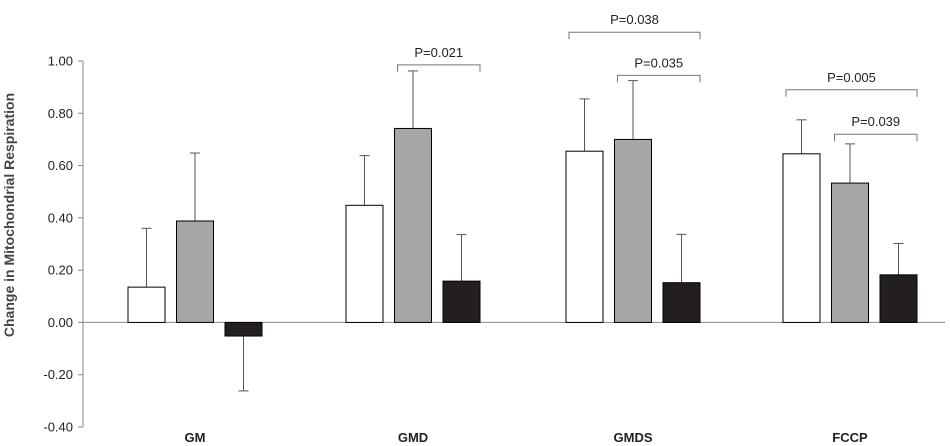  What do you see at coordinates (60, 113) in the screenshot?
I see `y-tick-label: 0.80` at bounding box center [60, 113].